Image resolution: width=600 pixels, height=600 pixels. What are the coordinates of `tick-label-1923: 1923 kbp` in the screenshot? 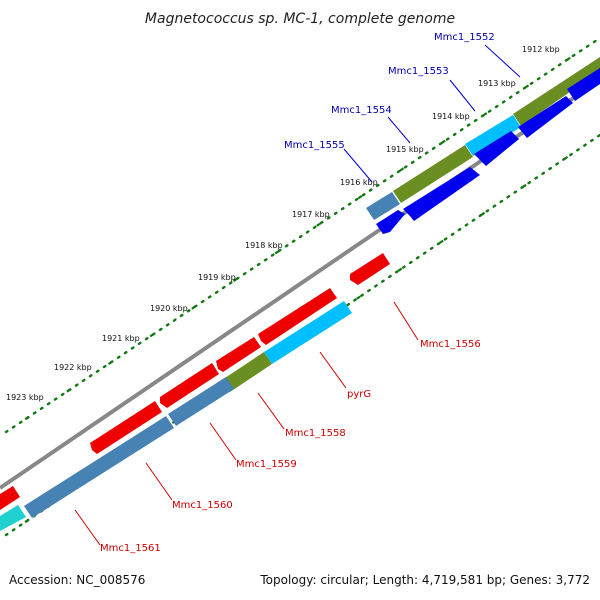 It's located at (25, 397).